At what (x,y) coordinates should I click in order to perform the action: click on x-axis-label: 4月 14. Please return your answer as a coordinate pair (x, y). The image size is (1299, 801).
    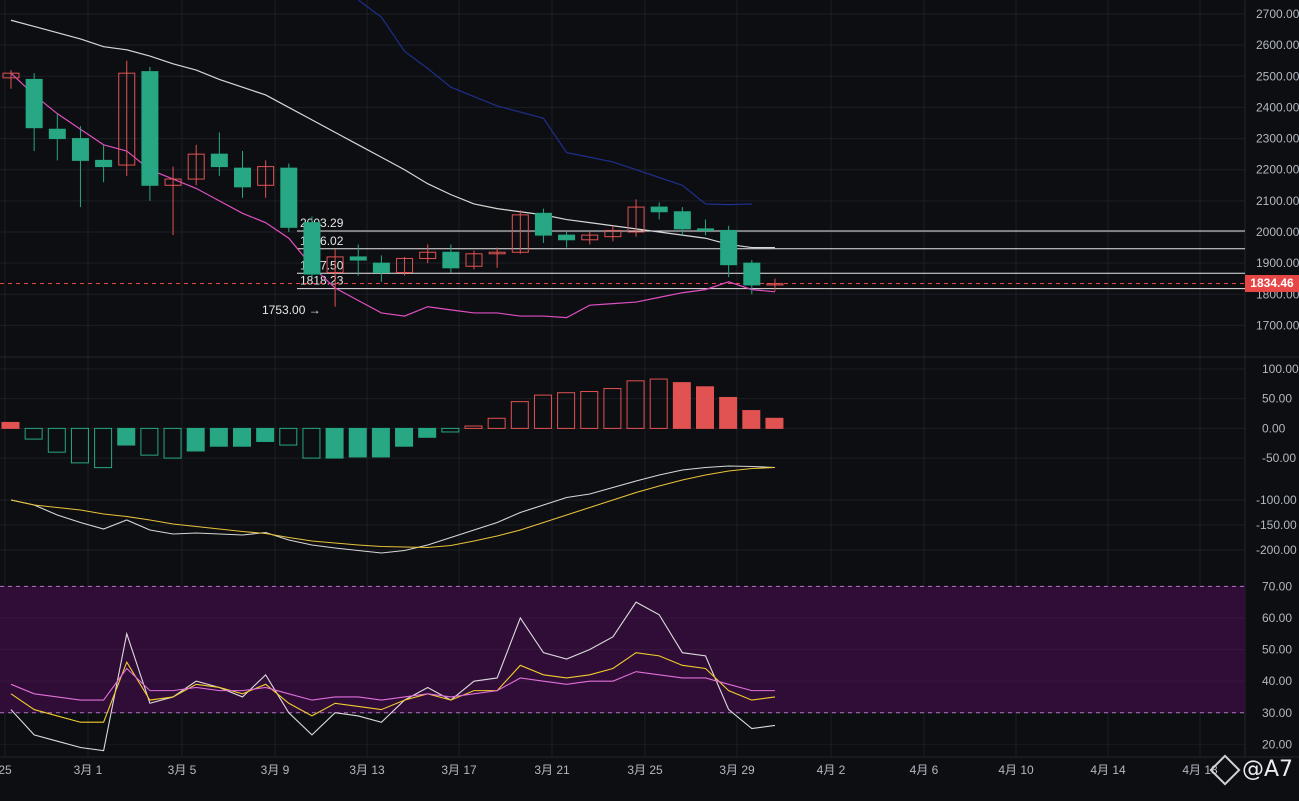
    Looking at the image, I should click on (1108, 770).